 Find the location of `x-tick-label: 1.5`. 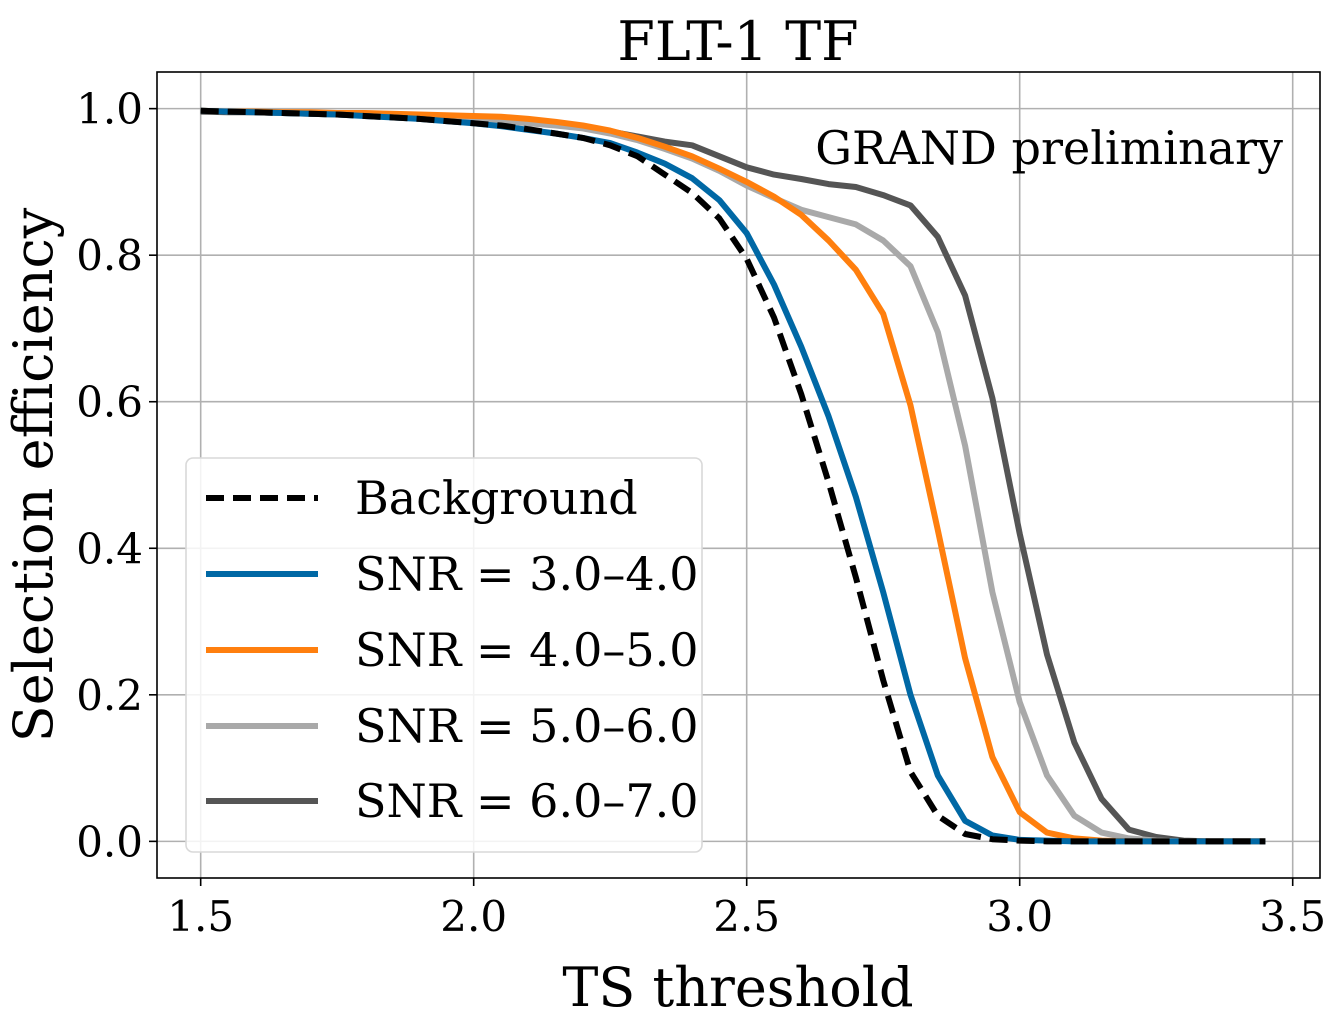

x-tick-label: 1.5 is located at coordinates (200, 916).